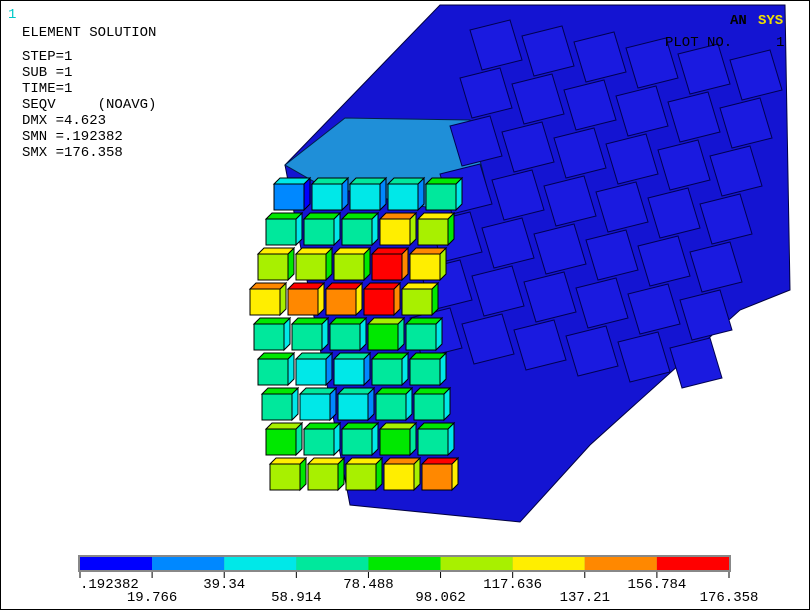  I want to click on legend-label: 156.784, so click(656, 585).